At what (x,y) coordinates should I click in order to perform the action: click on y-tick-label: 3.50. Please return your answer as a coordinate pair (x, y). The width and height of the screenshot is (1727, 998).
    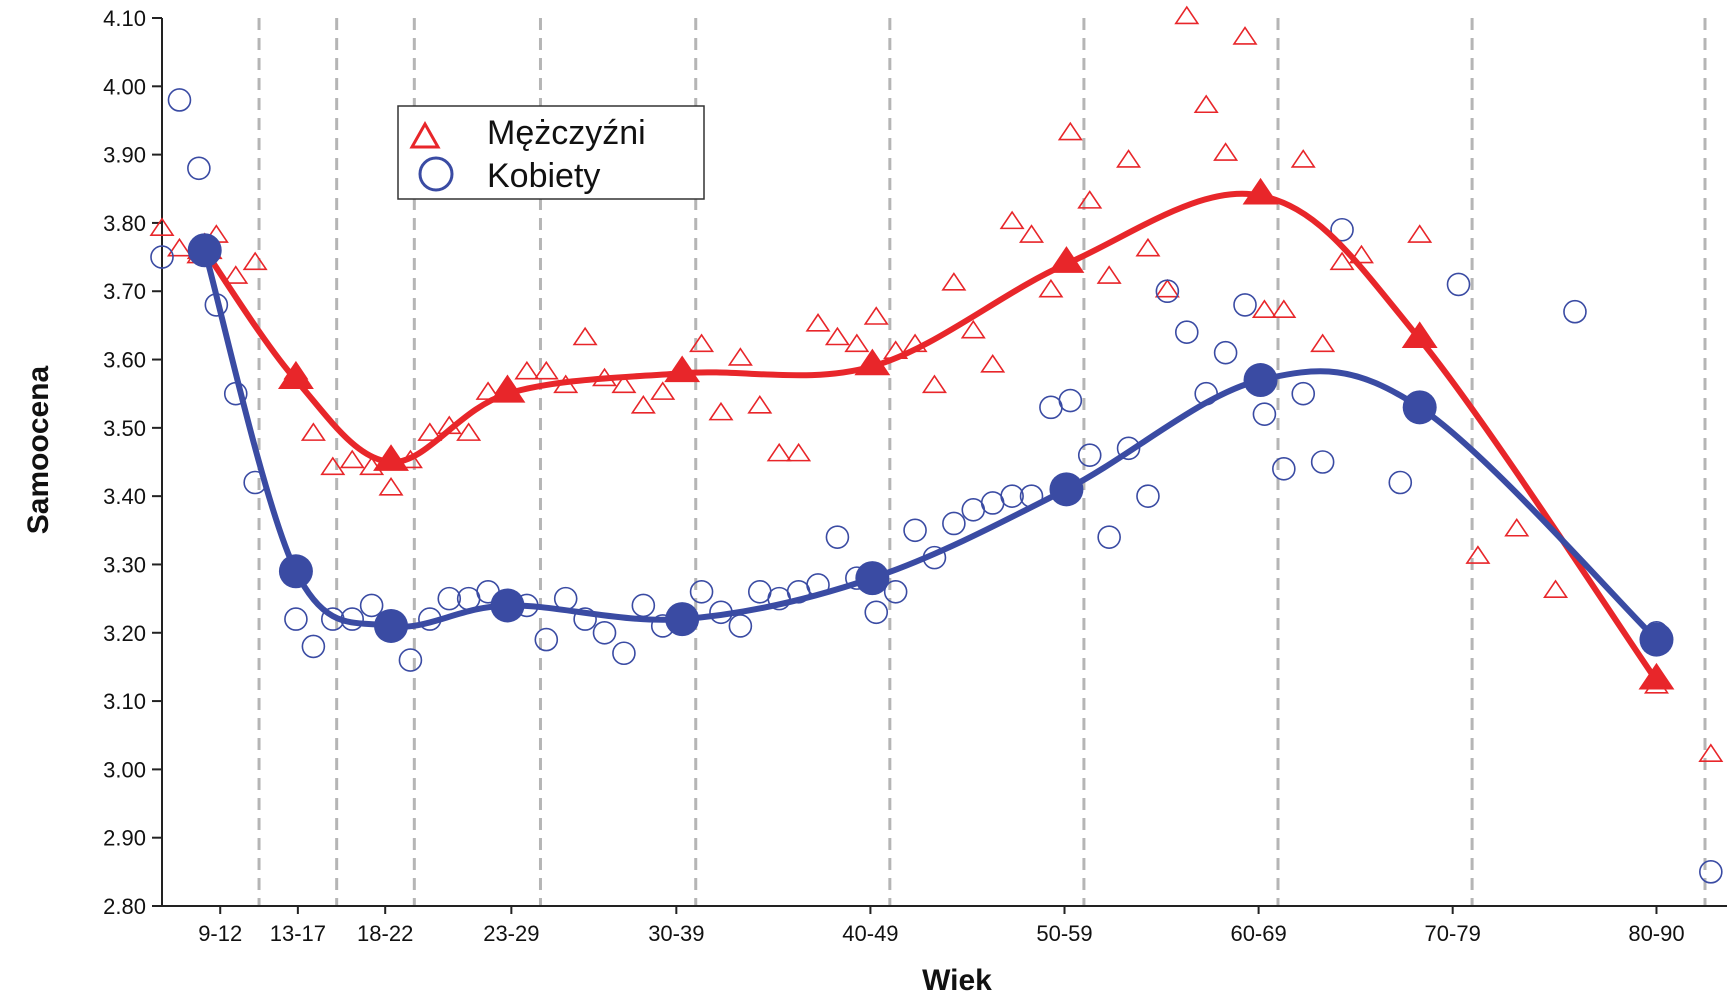
    Looking at the image, I should click on (124, 428).